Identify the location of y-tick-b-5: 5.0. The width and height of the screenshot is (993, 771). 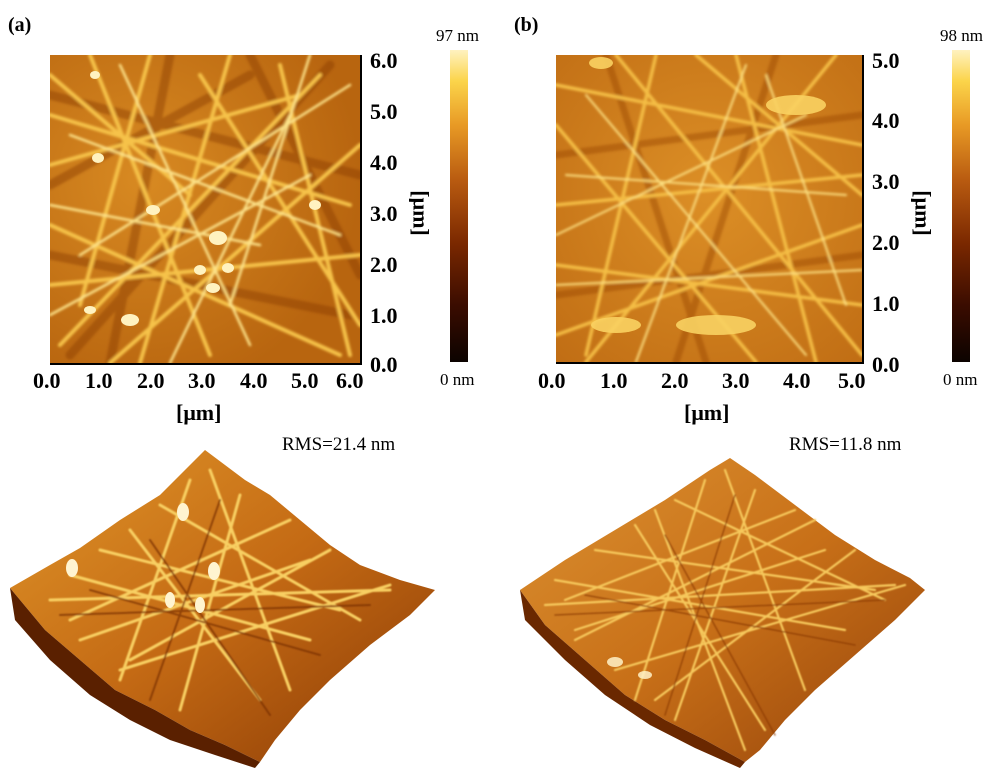
(886, 60).